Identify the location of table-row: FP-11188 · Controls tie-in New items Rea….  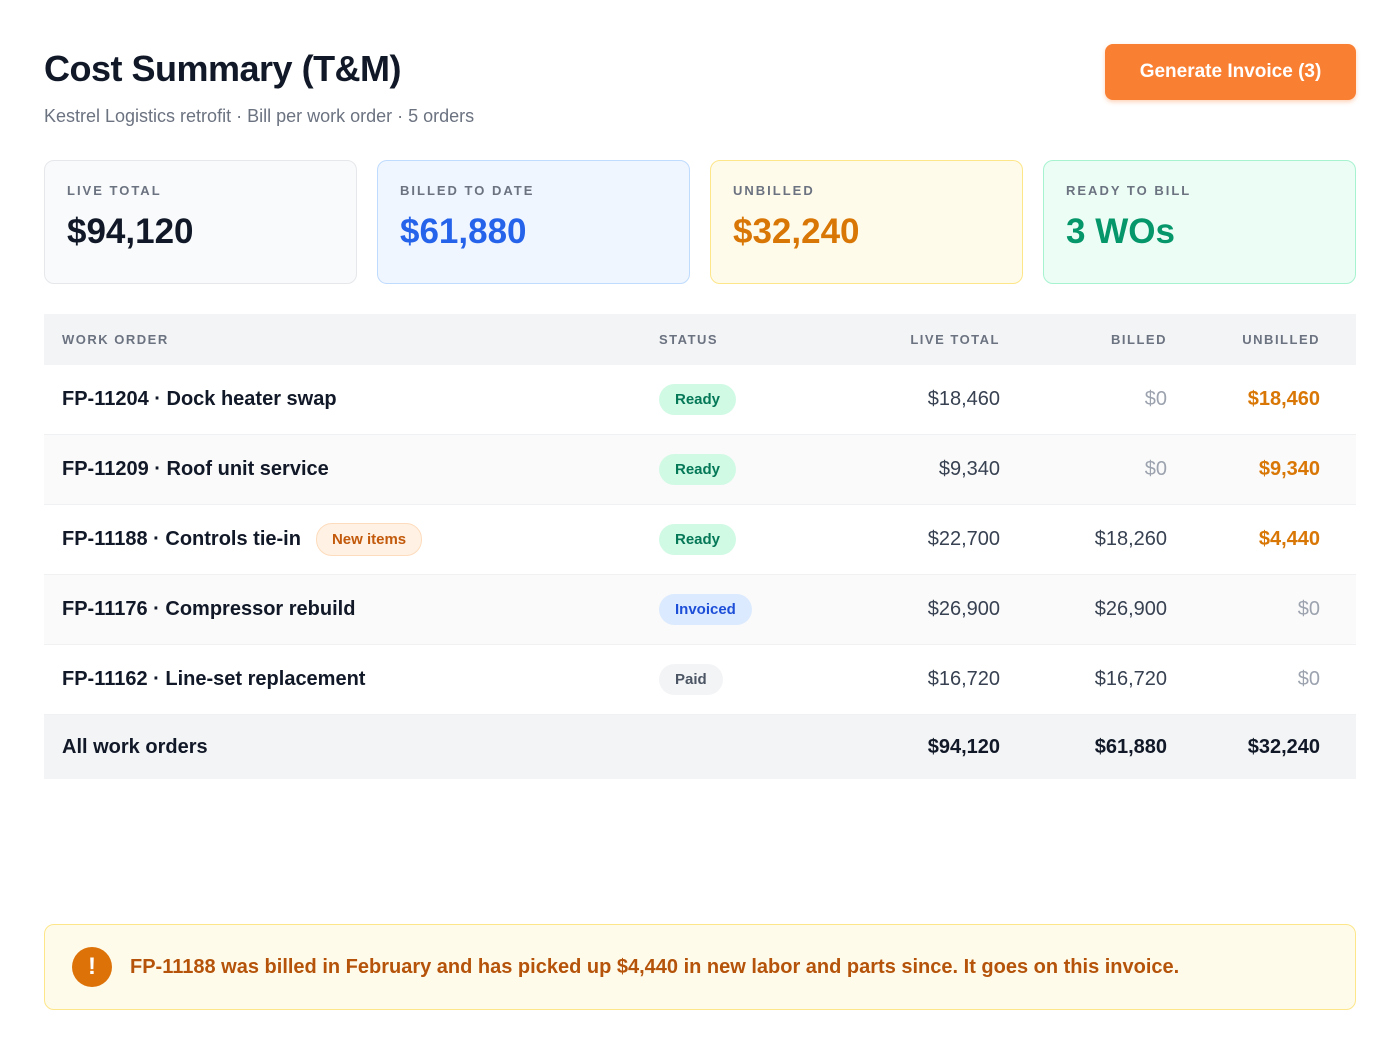
(700, 540).